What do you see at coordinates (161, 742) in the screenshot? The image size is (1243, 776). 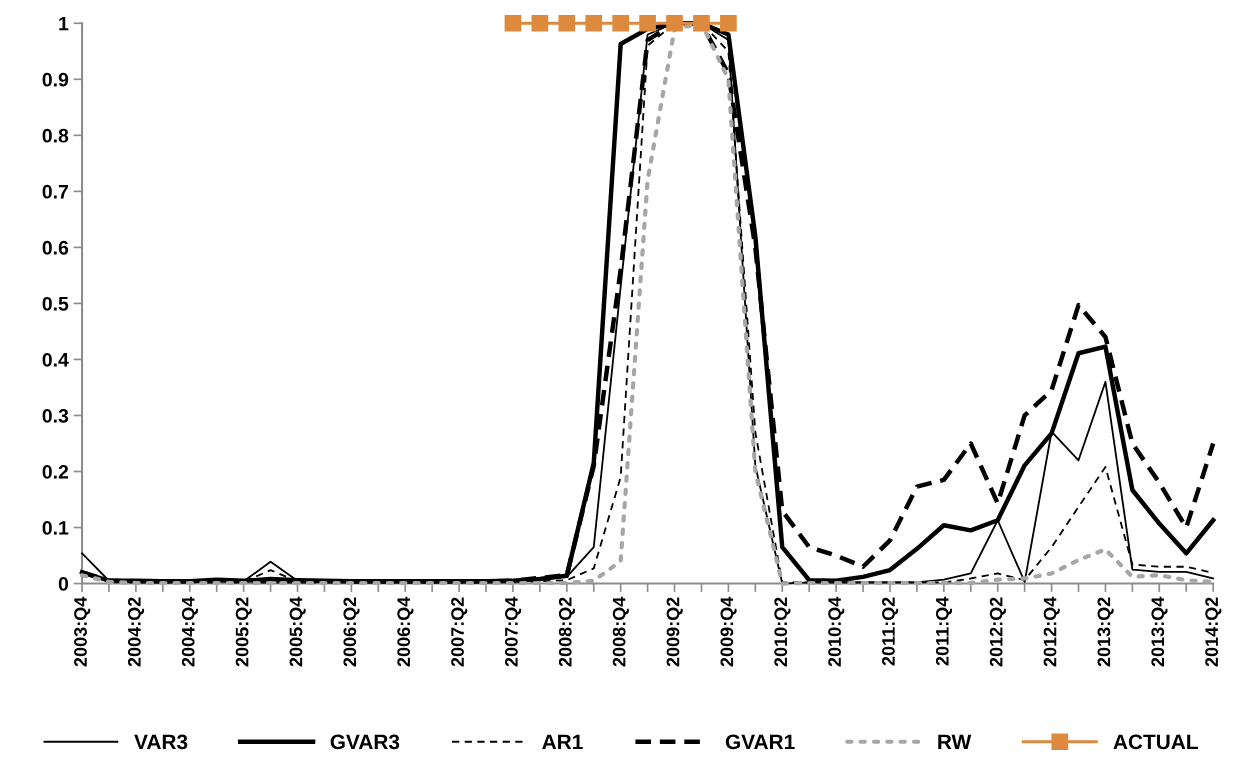 I see `legend-label: VAR3` at bounding box center [161, 742].